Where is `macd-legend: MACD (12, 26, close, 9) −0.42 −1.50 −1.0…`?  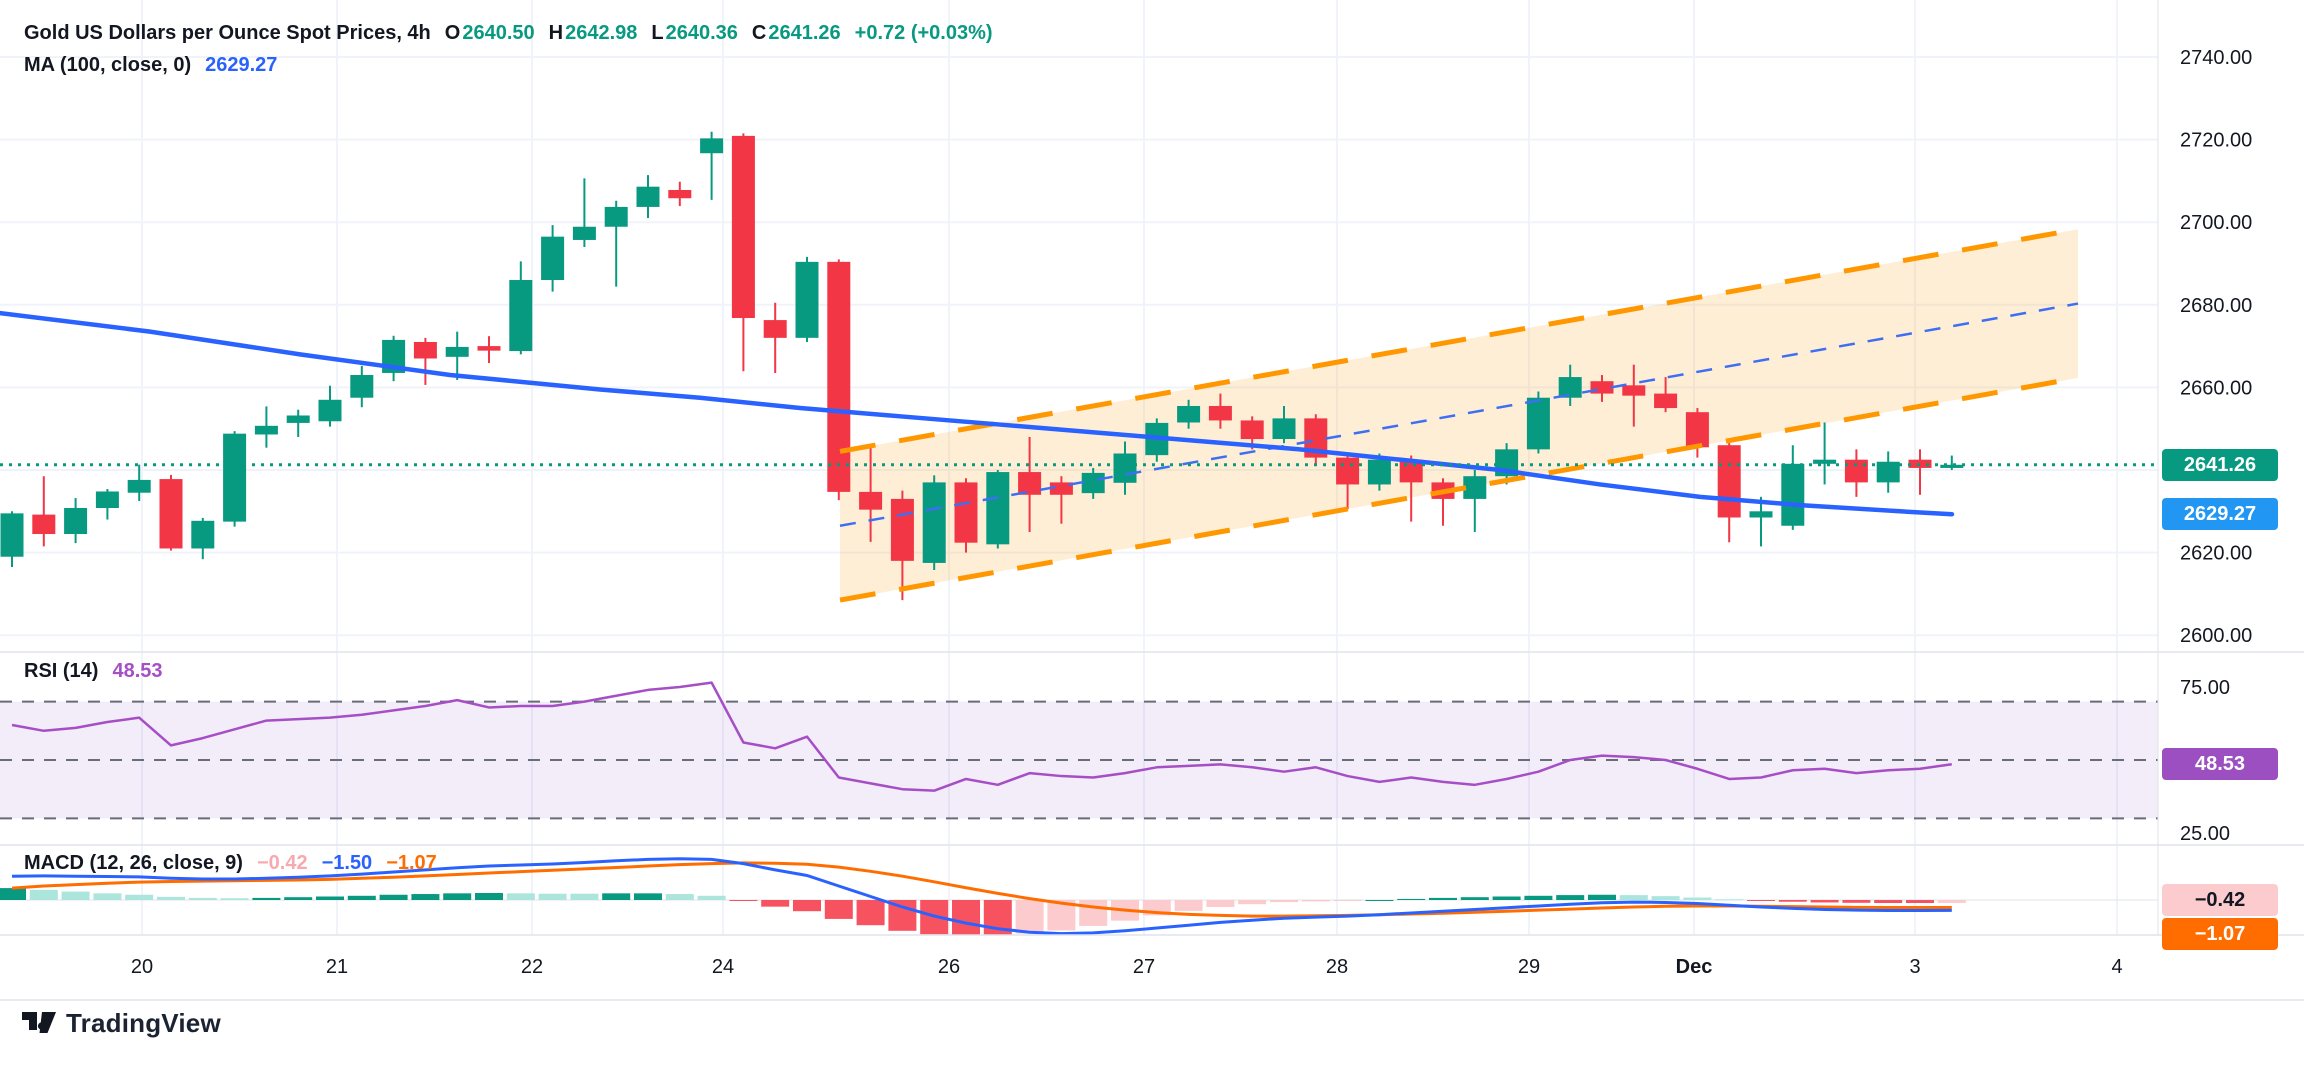 macd-legend: MACD (12, 26, close, 9) −0.42 −1.50 −1.0… is located at coordinates (230, 863).